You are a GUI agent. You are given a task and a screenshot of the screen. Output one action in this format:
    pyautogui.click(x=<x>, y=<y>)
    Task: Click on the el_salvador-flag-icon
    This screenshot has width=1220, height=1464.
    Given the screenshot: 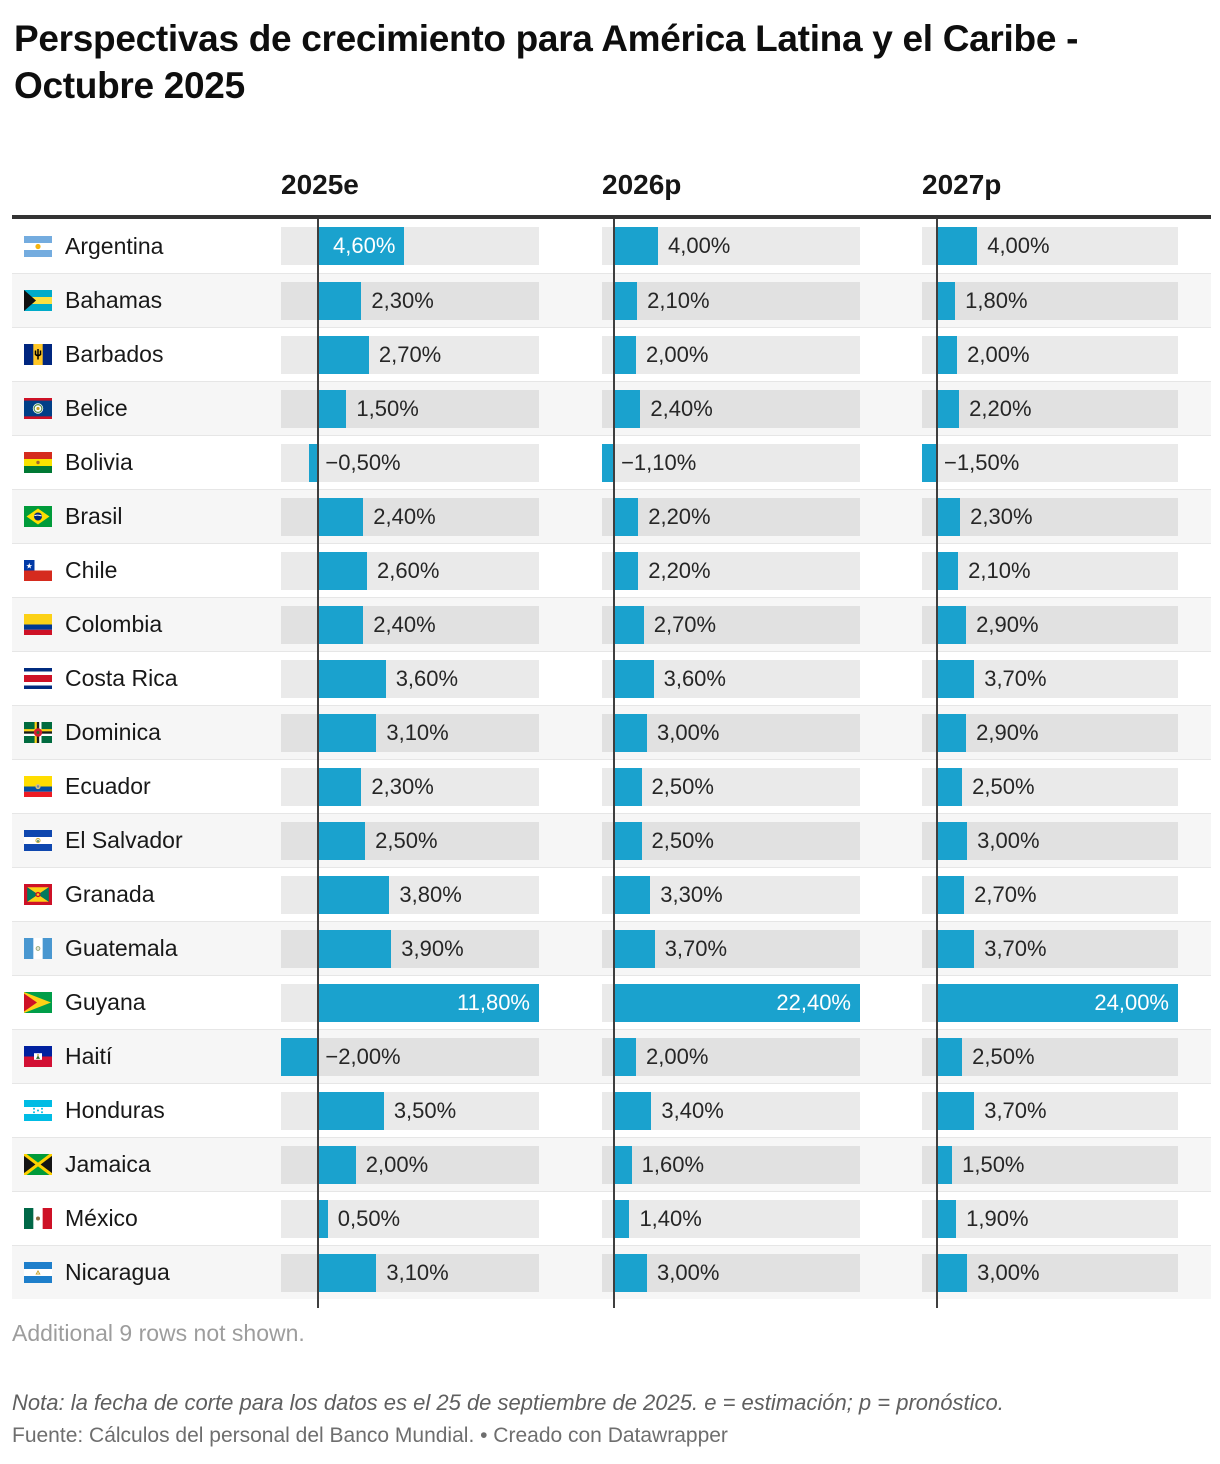 What is the action you would take?
    pyautogui.click(x=38, y=840)
    